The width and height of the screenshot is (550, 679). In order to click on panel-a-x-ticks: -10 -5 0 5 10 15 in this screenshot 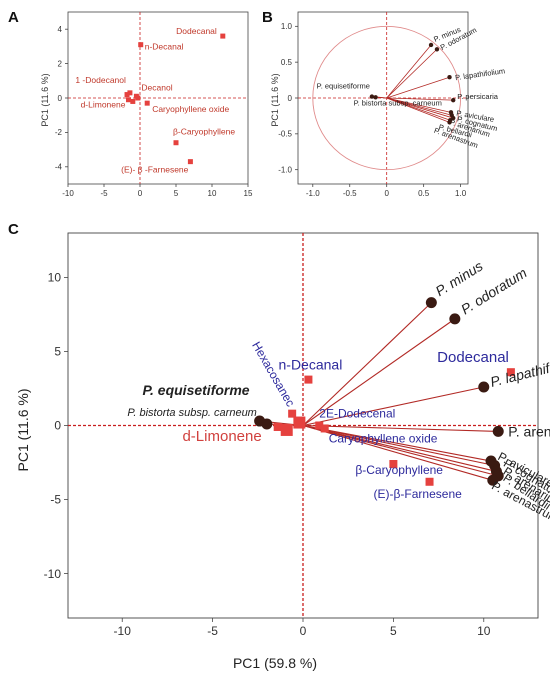, I will do `click(157, 191)`.